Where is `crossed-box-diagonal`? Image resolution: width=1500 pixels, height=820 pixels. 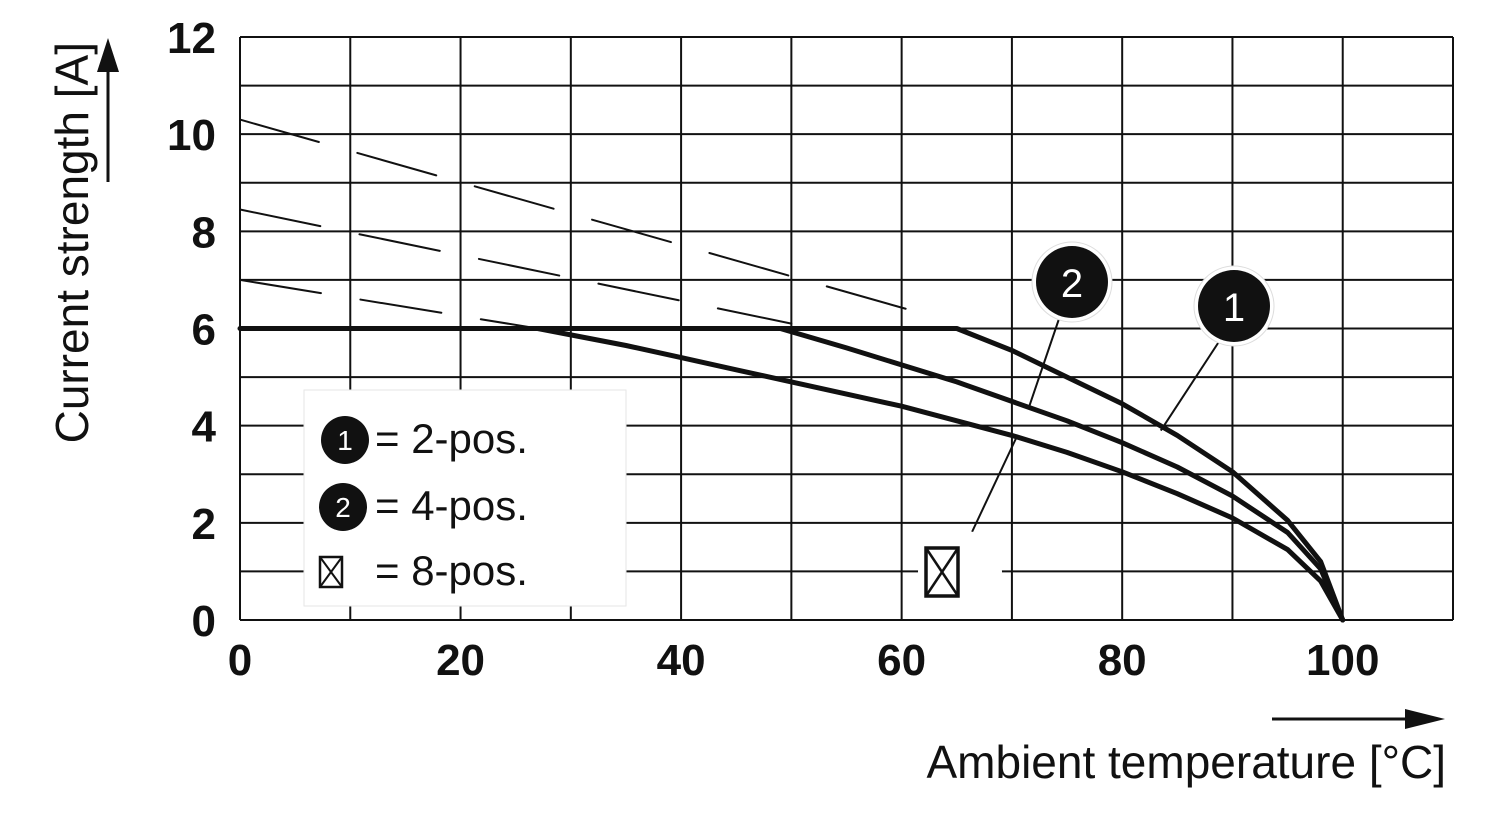 crossed-box-diagonal is located at coordinates (942, 572).